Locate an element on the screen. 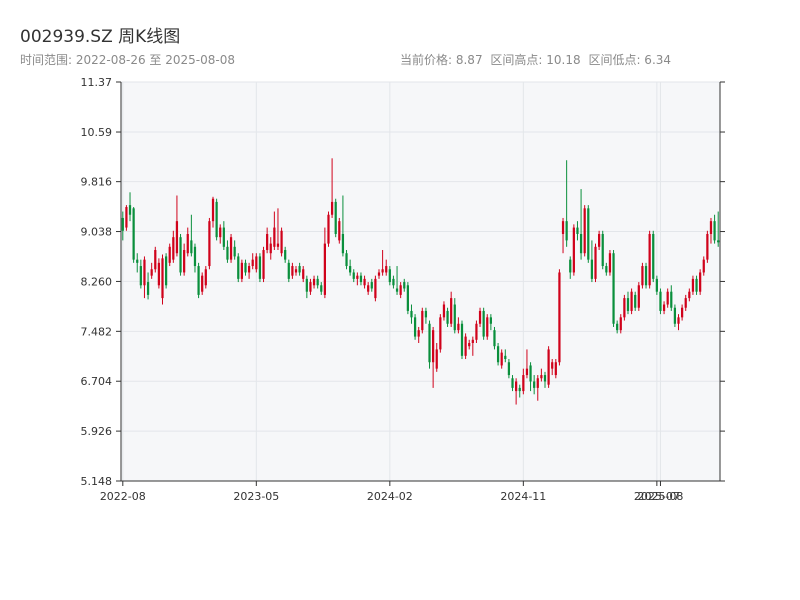  y-tick-label: 10.59 is located at coordinates (97, 132).